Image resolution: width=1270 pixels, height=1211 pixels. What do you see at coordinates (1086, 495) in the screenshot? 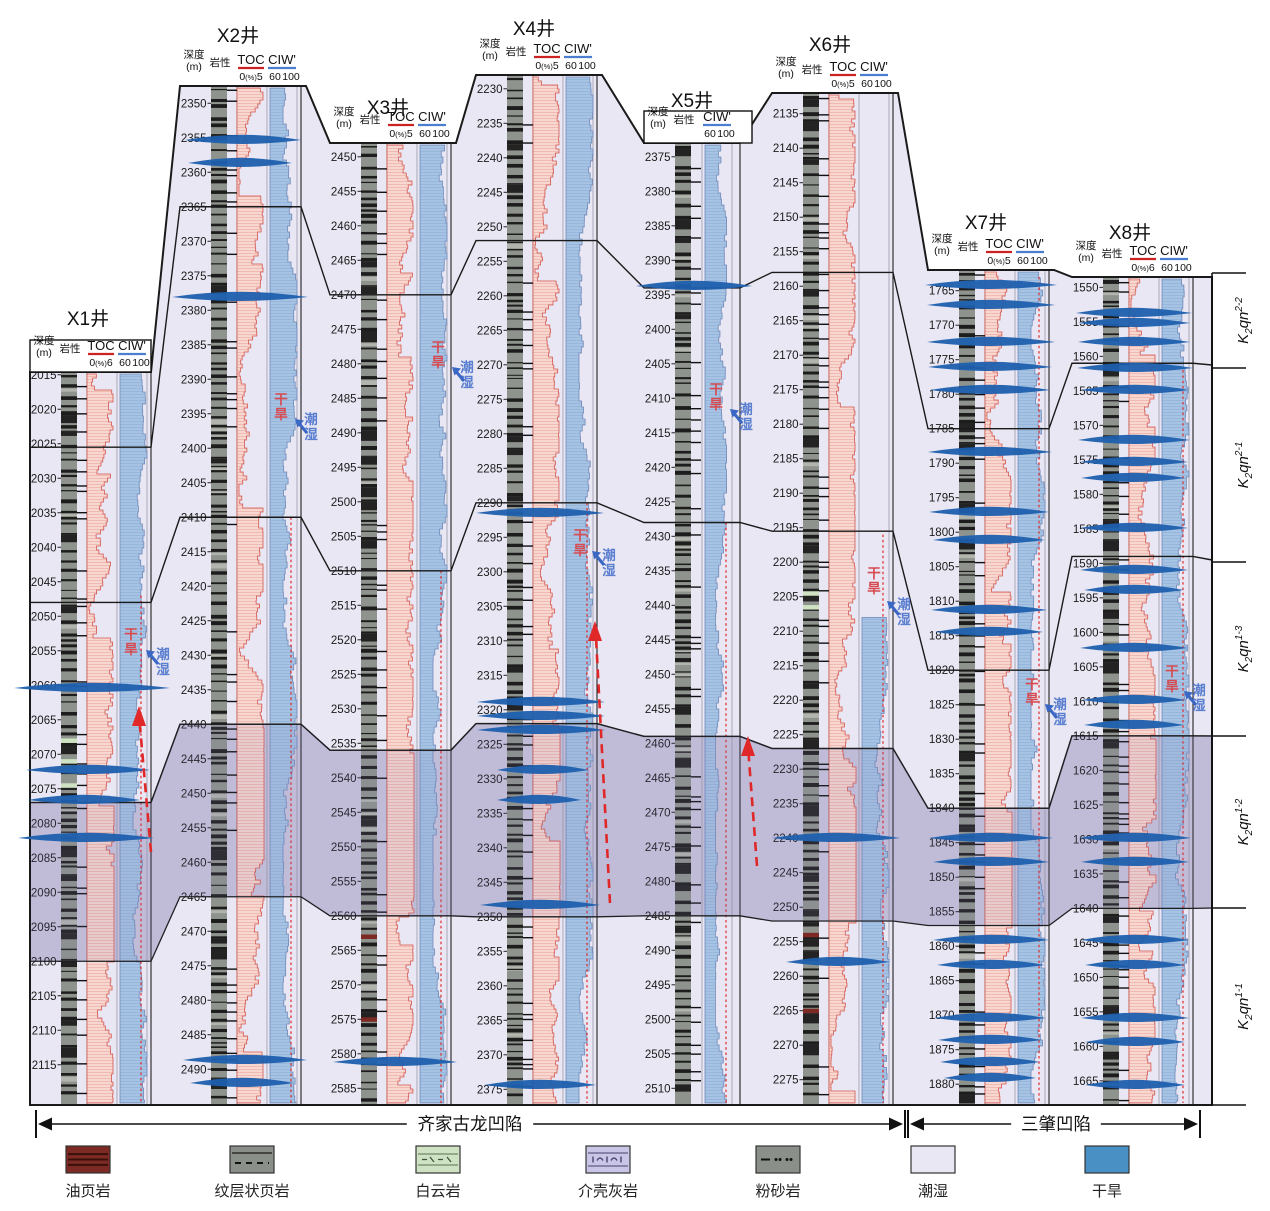
I see `depth-label: 1580` at bounding box center [1086, 495].